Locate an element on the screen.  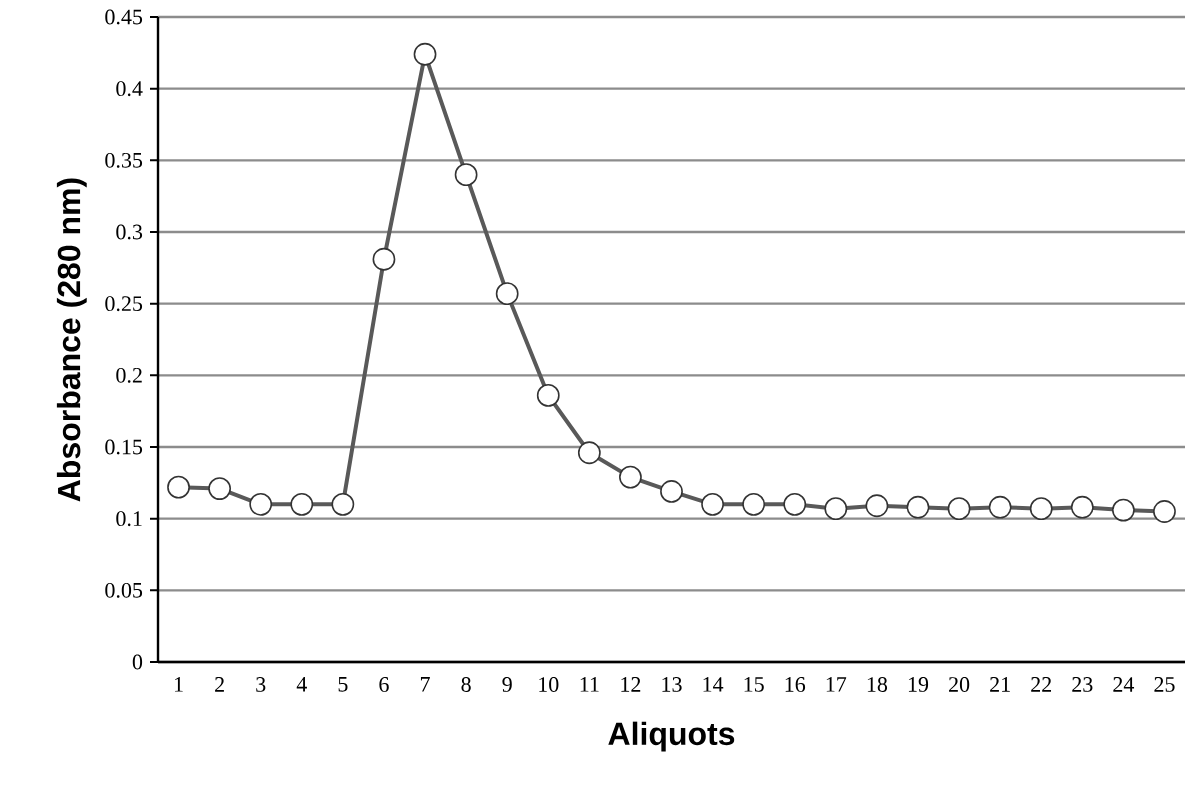
x-tick-label: 2 is located at coordinates (219, 684).